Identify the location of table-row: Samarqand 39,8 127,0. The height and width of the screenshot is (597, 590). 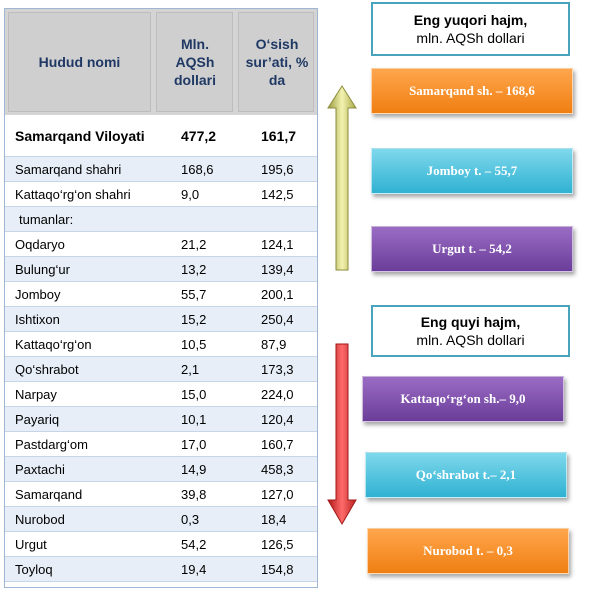
(161, 494).